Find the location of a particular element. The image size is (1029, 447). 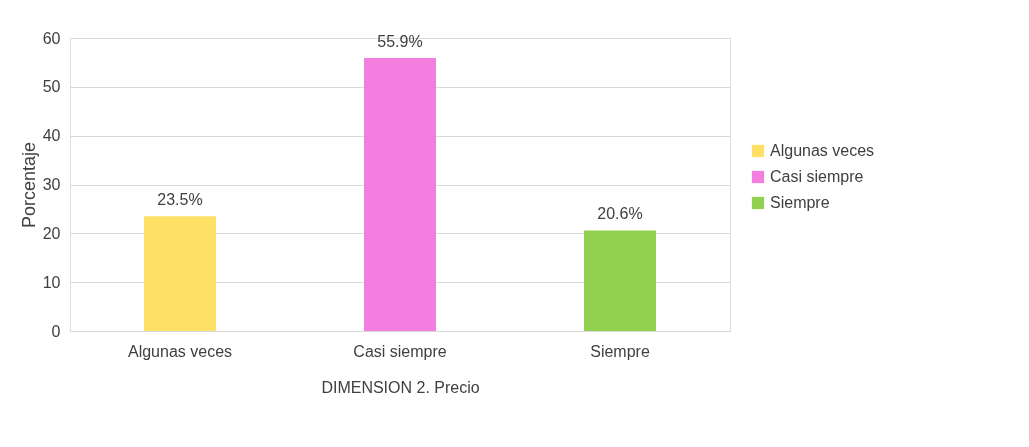

y-tick-label: 50 is located at coordinates (51, 87).